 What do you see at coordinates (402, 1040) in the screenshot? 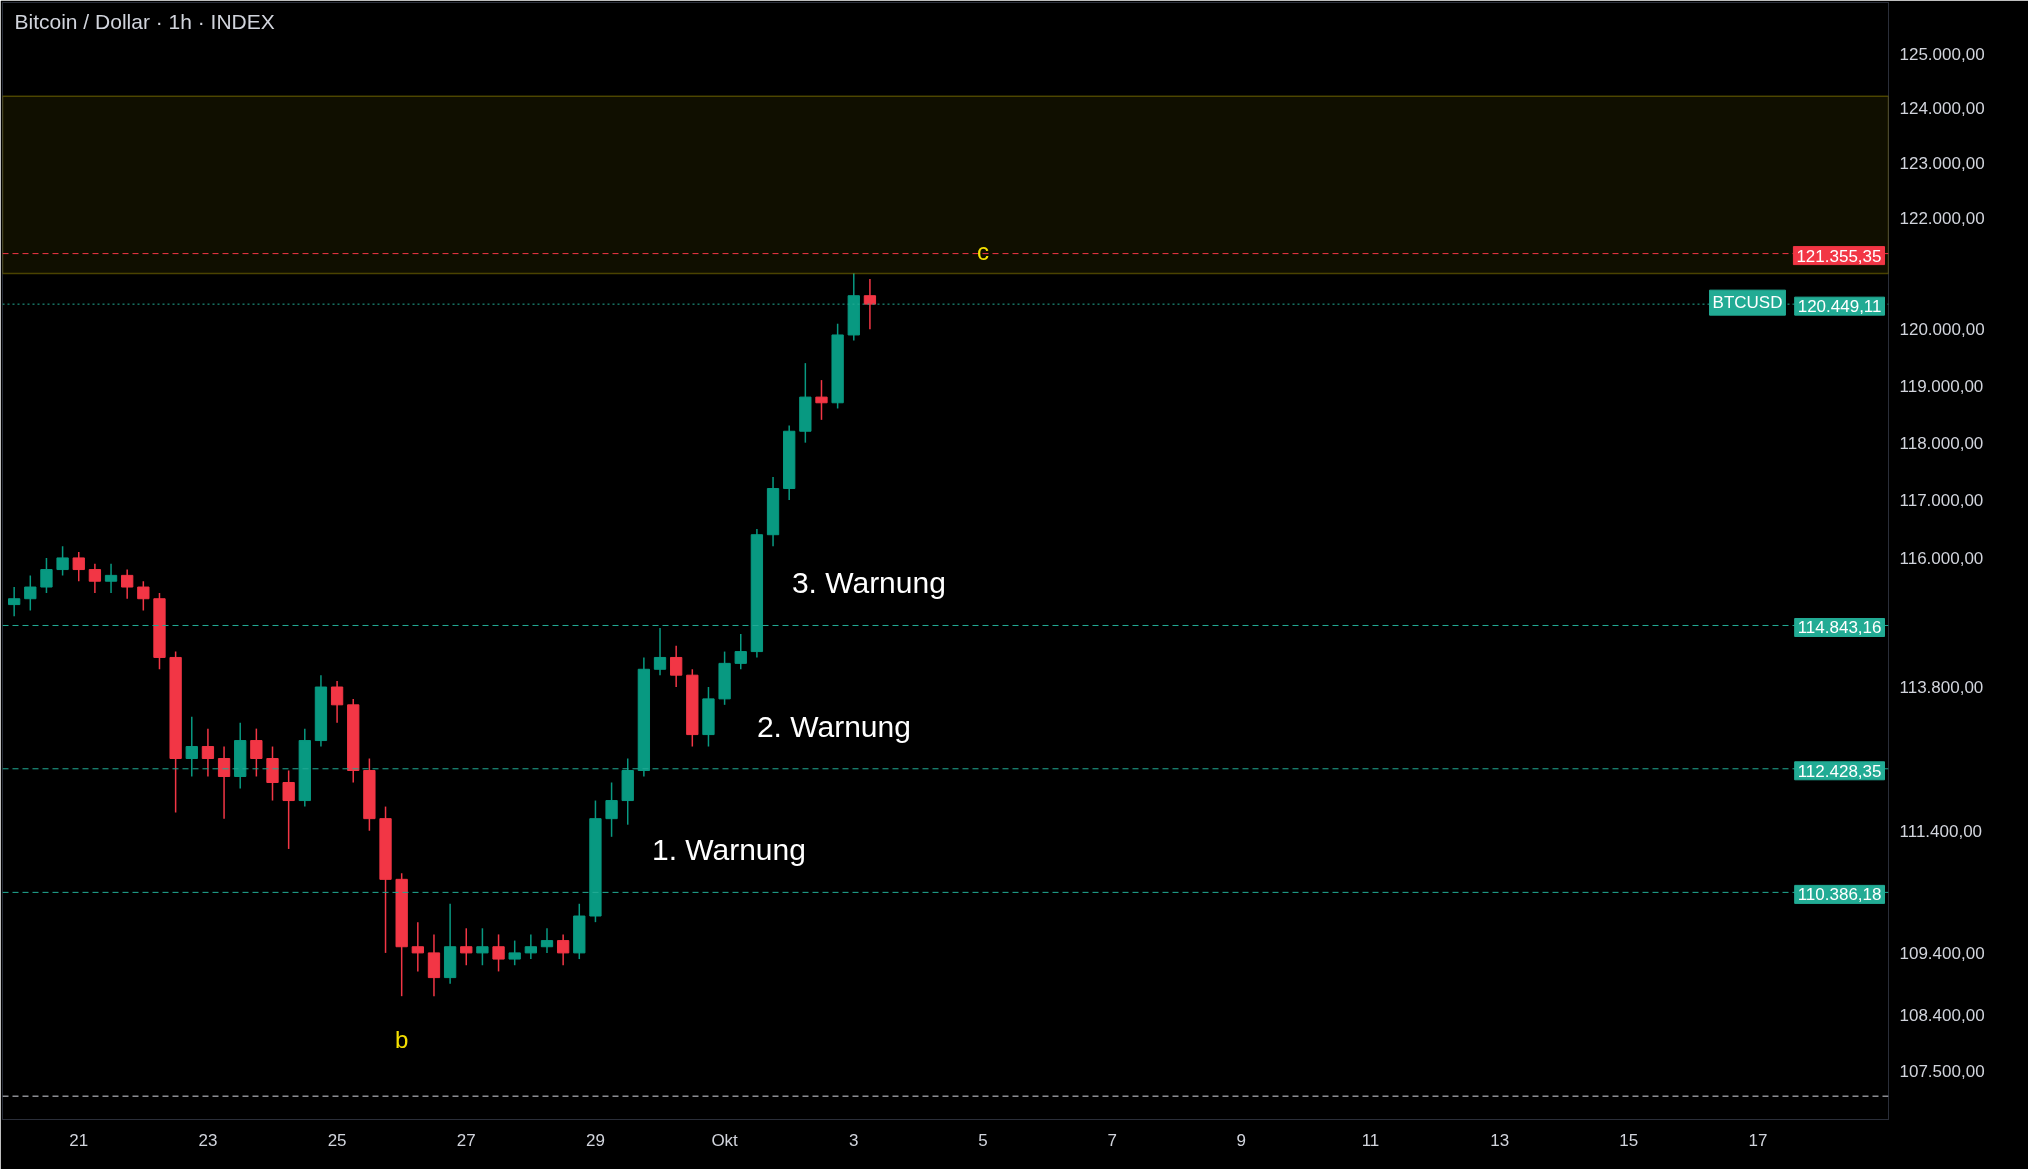
I see `annotation: b` at bounding box center [402, 1040].